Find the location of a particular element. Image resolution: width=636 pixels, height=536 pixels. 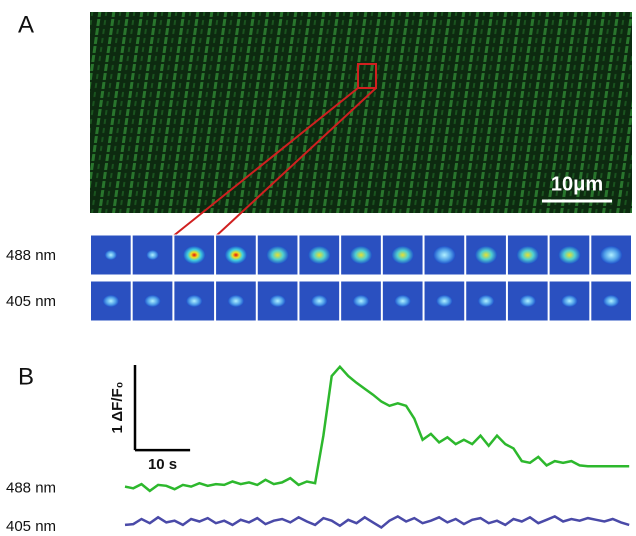

tile is located at coordinates (444, 301).